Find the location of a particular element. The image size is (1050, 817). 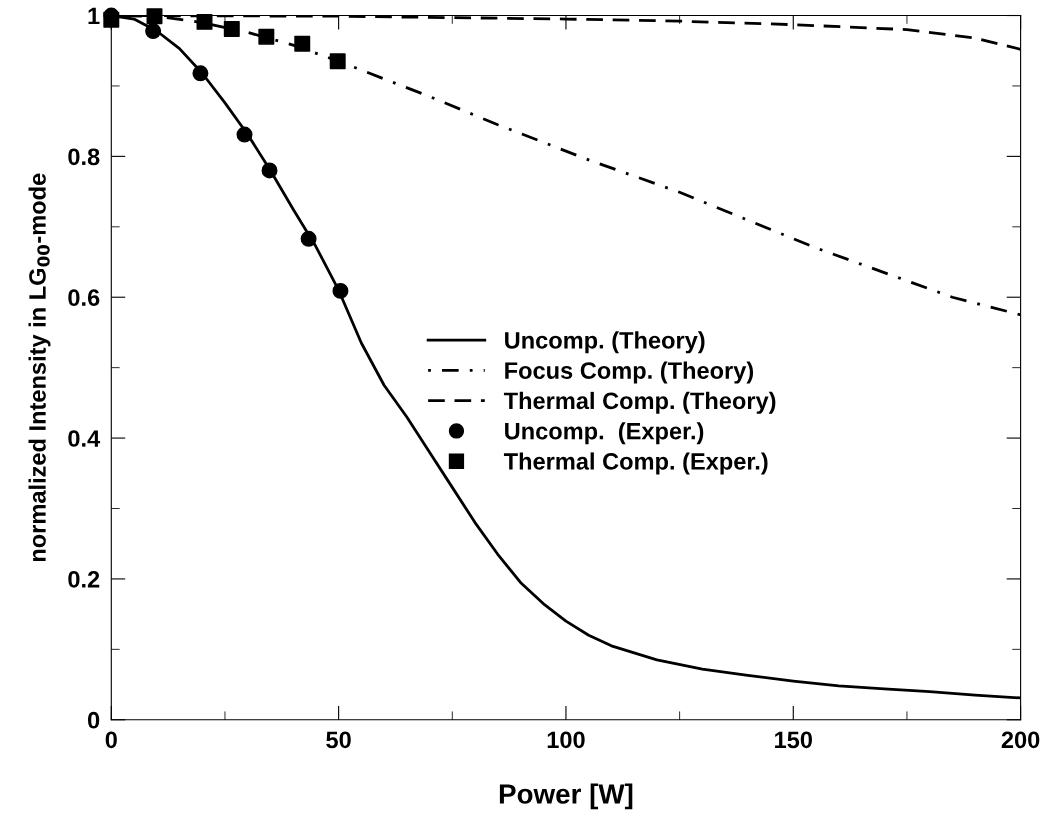

legend-label: Thermal Comp. (Theory) is located at coordinates (639, 402).